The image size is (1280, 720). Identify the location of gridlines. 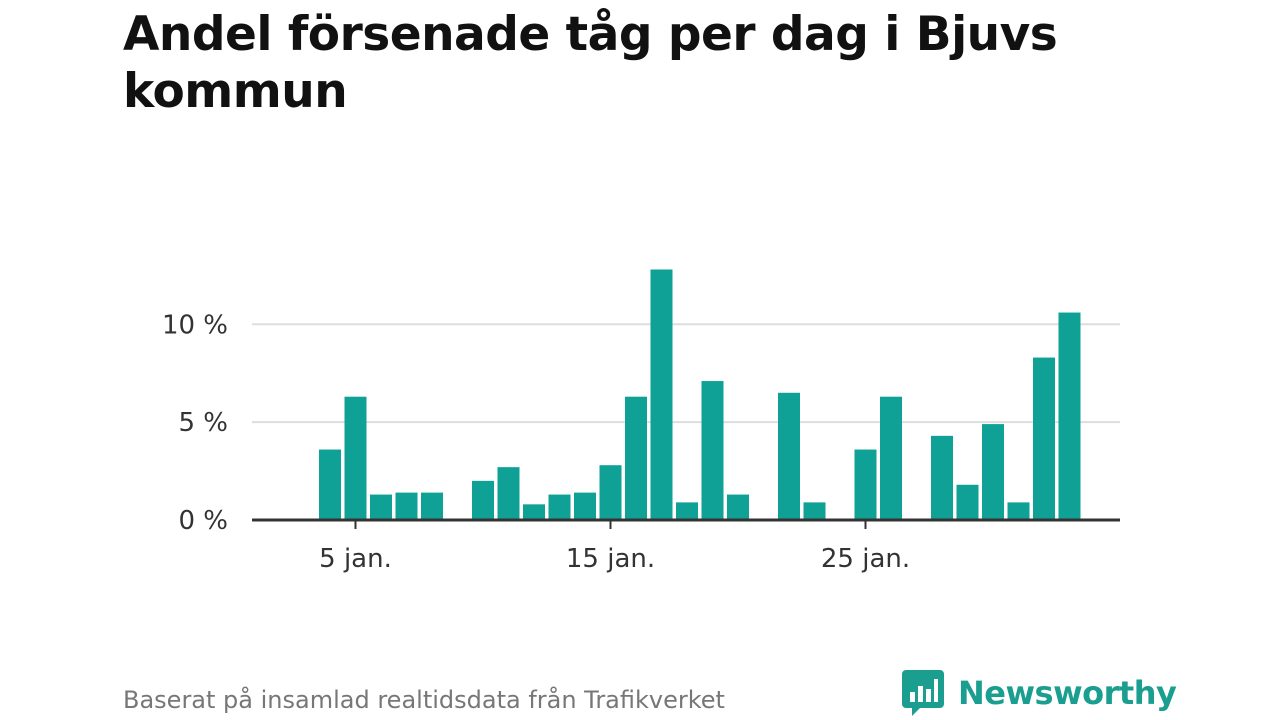
(686, 373).